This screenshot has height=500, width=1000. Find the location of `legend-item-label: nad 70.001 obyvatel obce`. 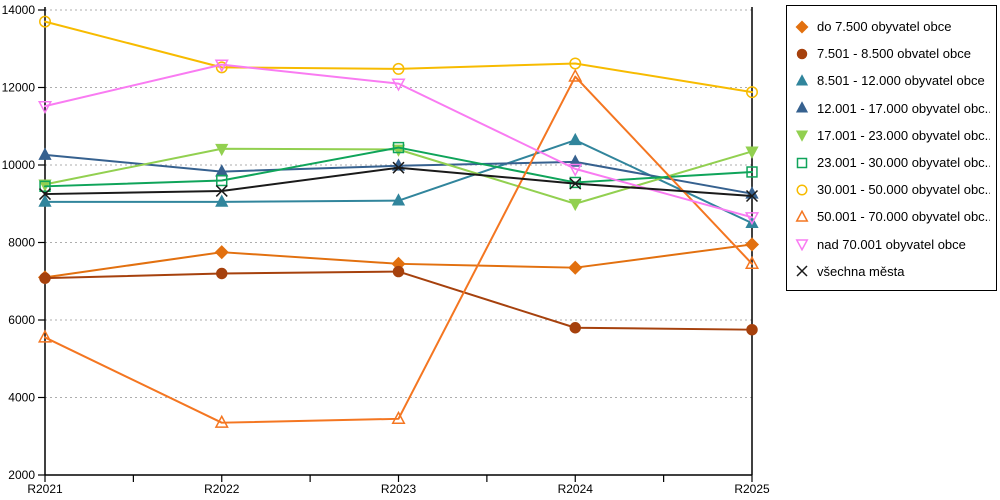

legend-item-label: nad 70.001 obyvatel obce is located at coordinates (891, 244).